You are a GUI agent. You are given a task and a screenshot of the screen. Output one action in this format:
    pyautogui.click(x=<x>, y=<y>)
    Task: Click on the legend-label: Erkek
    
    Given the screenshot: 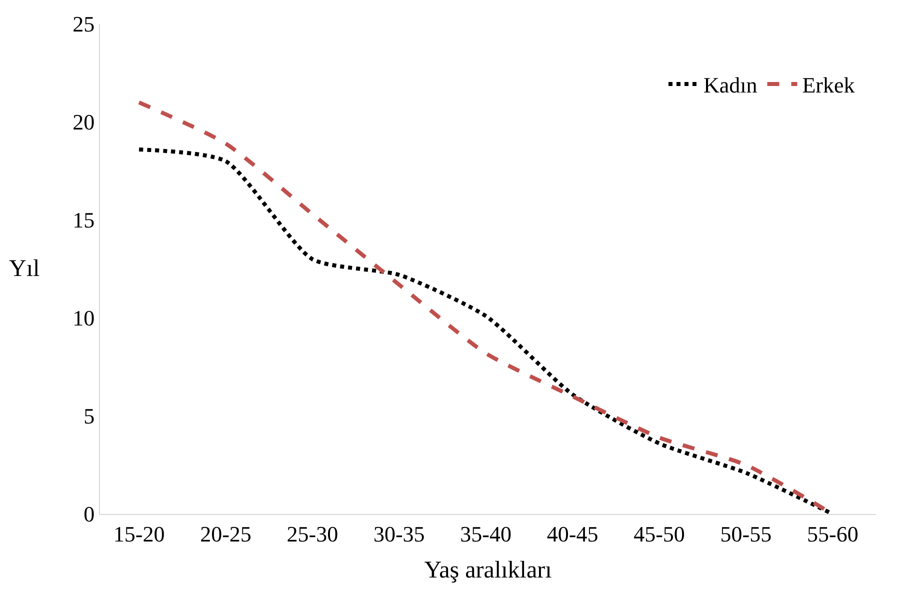 What is the action you would take?
    pyautogui.click(x=828, y=85)
    